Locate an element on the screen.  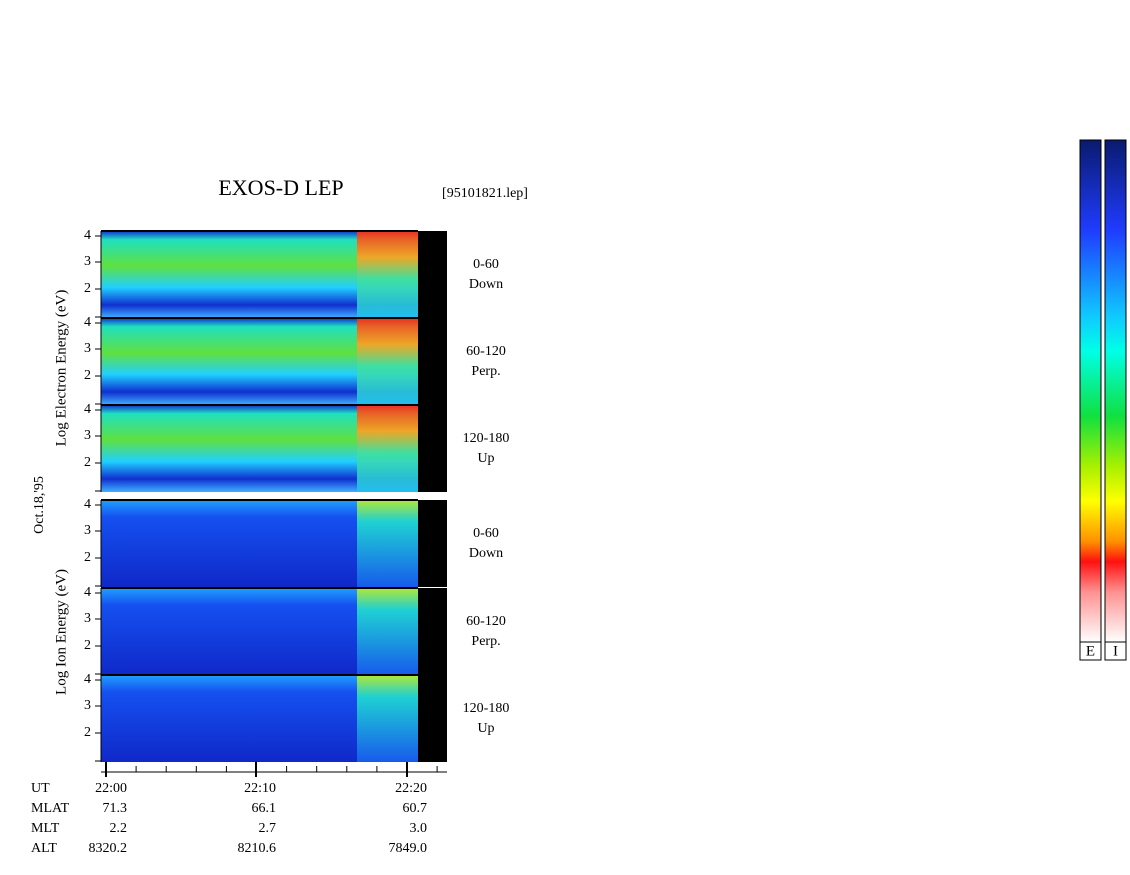
file-name: [95101821.lep] is located at coordinates (485, 193).